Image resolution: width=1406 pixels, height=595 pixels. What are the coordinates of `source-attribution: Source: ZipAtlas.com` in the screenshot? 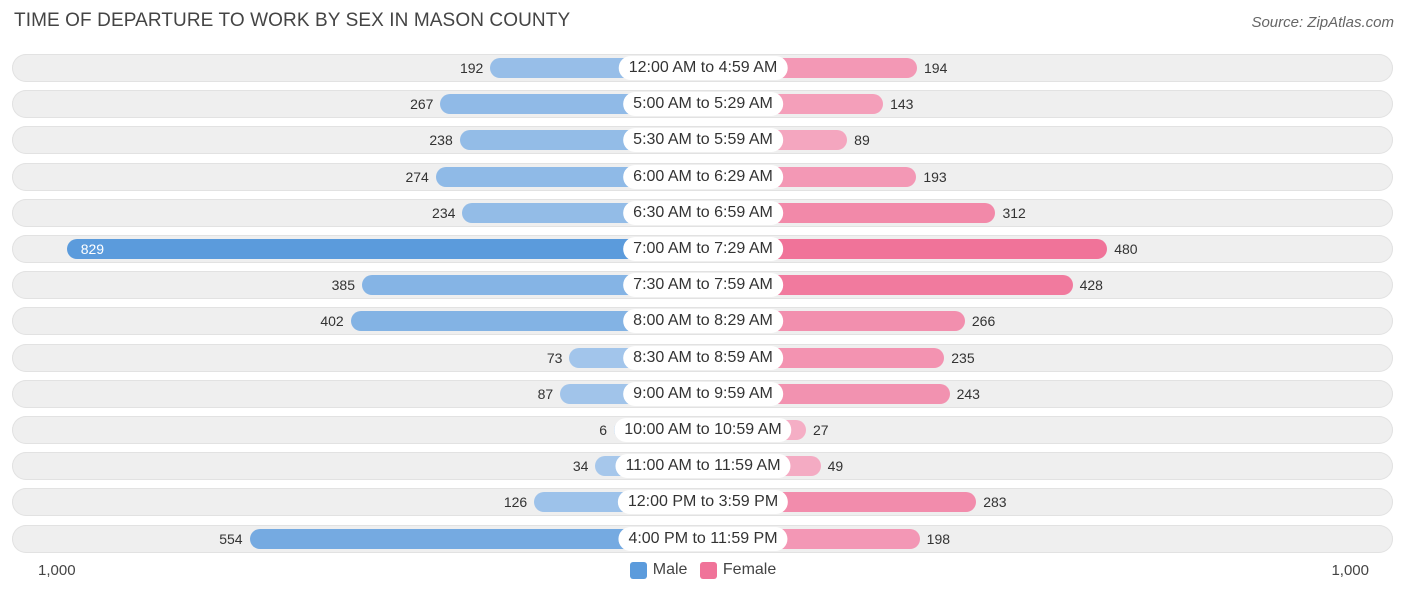 It's located at (1322, 22).